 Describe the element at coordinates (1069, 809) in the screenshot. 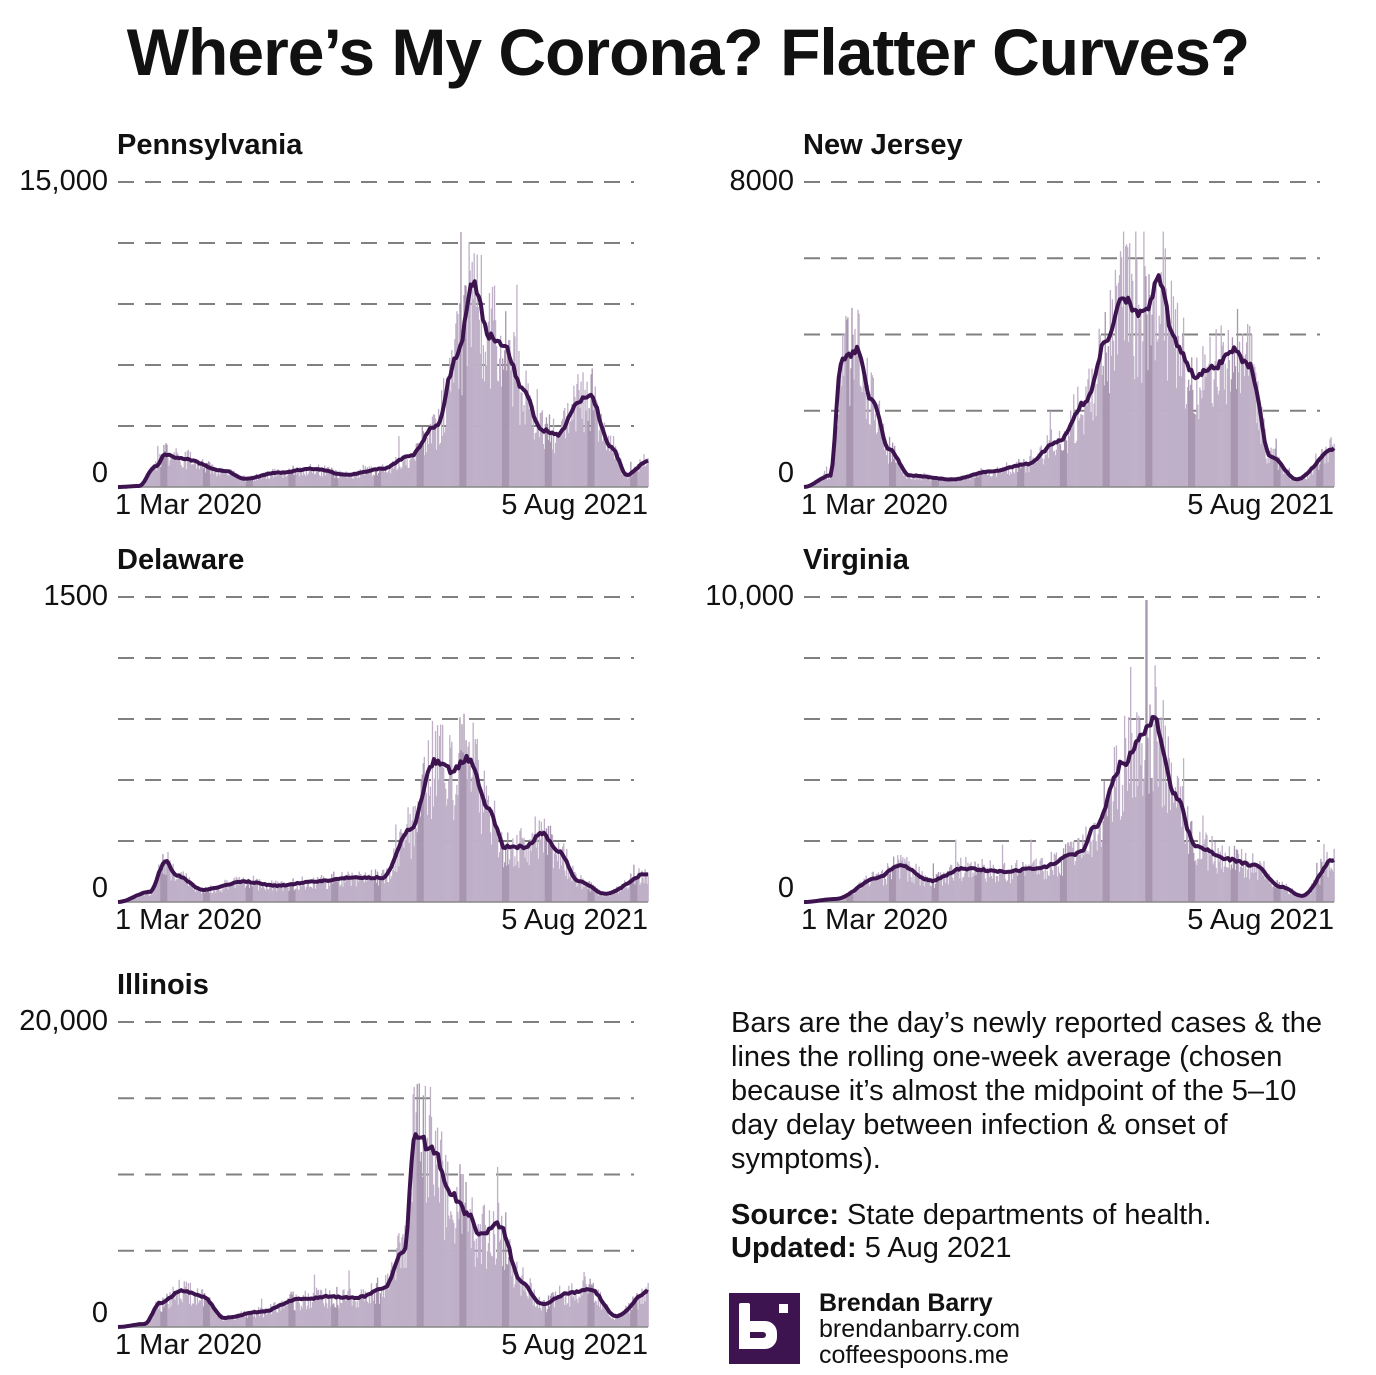

I see `rolling-average-line` at that location.